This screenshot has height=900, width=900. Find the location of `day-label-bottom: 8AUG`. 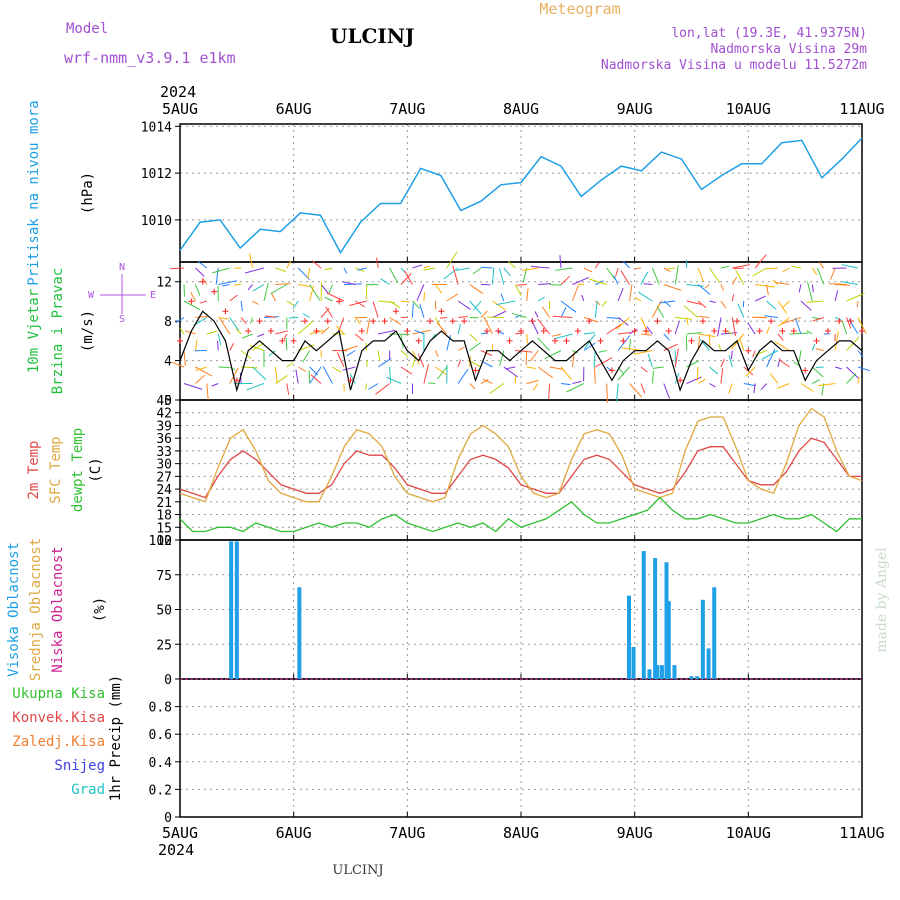

day-label-bottom: 8AUG is located at coordinates (521, 833).